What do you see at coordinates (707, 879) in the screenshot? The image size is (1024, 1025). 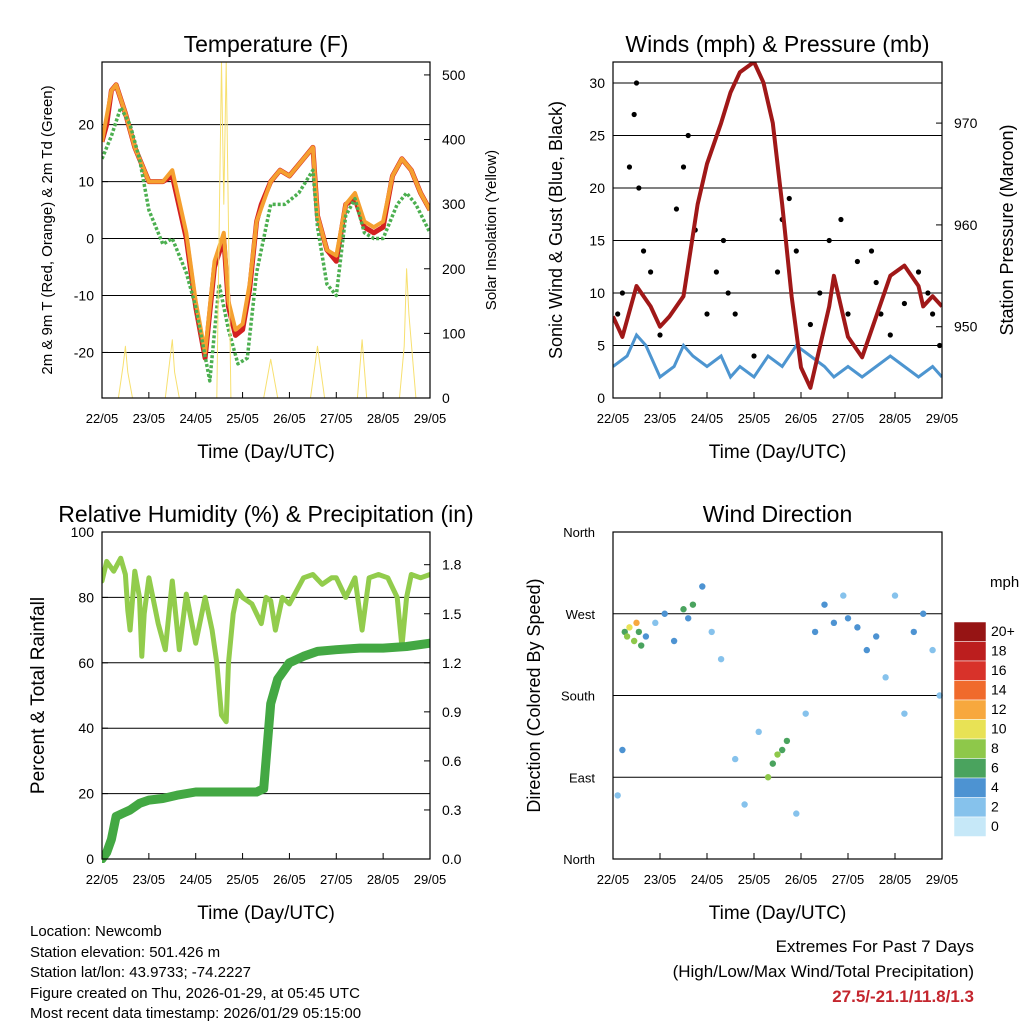 I see `wind_direction-xtick-label: 24/05` at bounding box center [707, 879].